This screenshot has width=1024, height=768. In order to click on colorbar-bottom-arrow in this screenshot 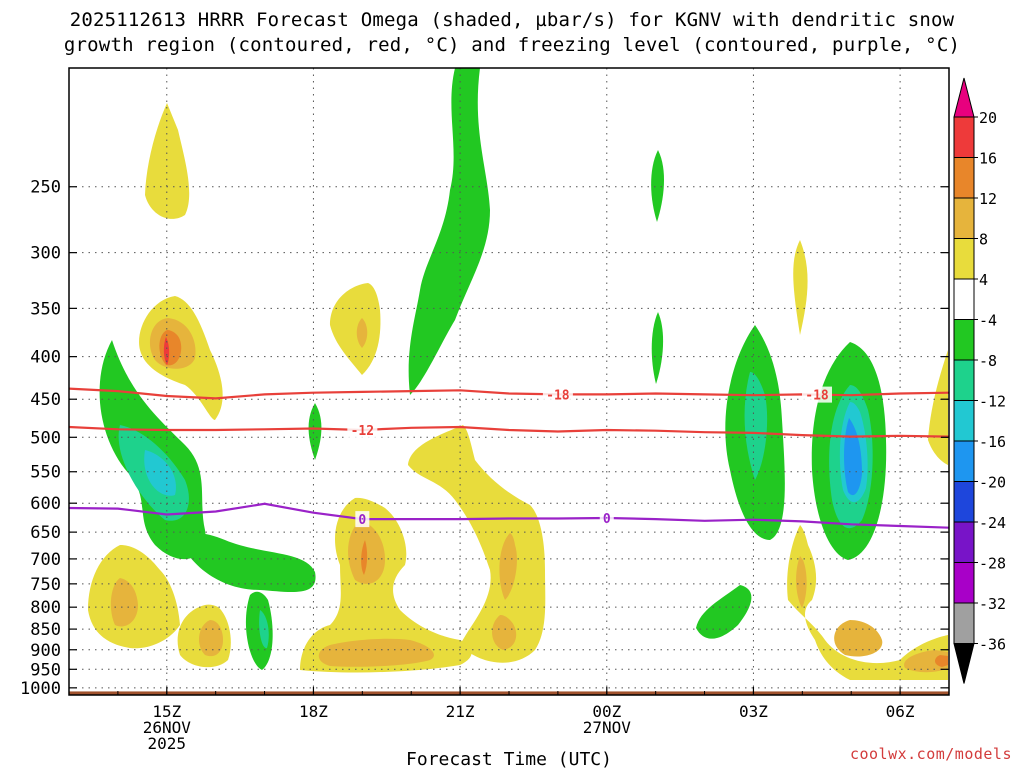, I will do `click(964, 663)`.